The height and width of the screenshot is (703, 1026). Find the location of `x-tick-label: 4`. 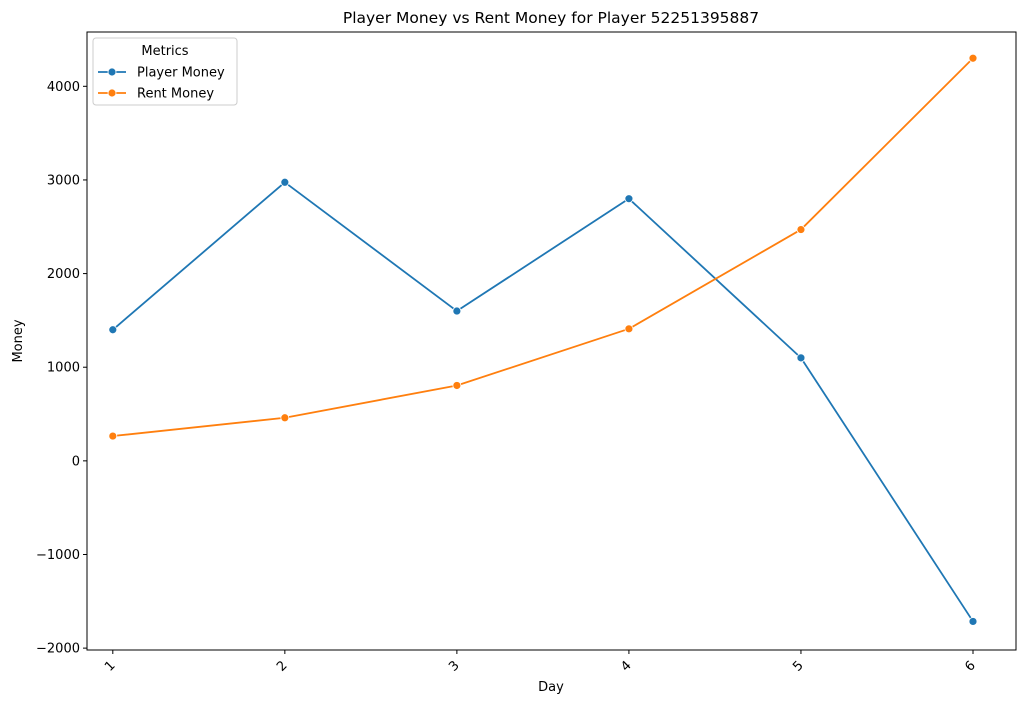

x-tick-label: 4 is located at coordinates (626, 666).